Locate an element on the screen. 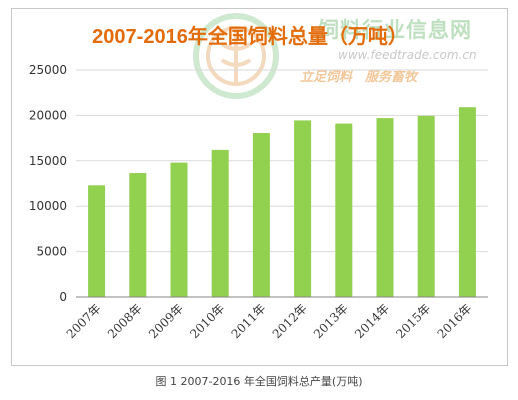 Image resolution: width=518 pixels, height=400 pixels. y-tick-label: 5000 is located at coordinates (51, 252).